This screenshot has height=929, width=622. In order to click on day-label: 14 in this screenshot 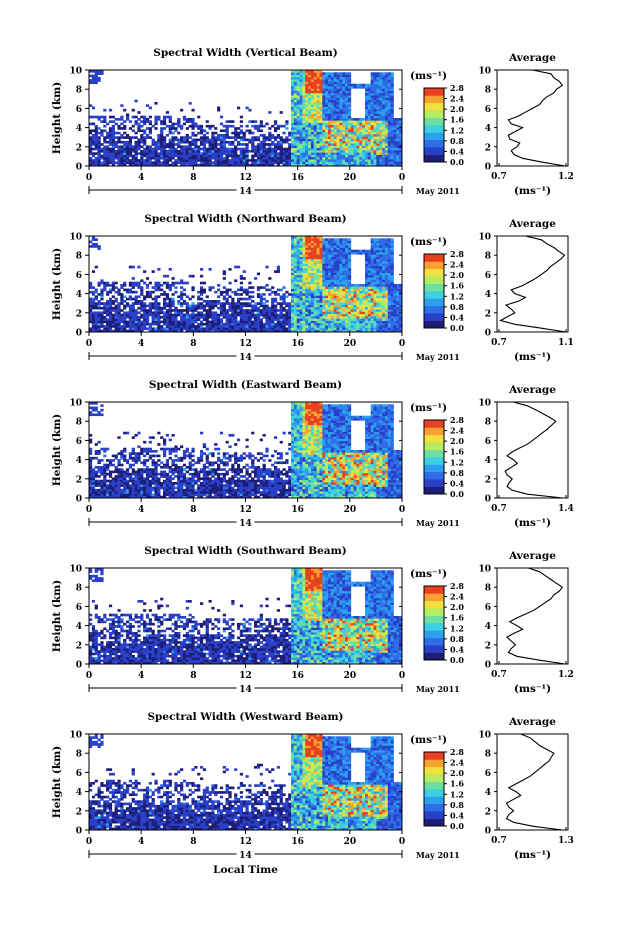, I will do `click(245, 192)`.